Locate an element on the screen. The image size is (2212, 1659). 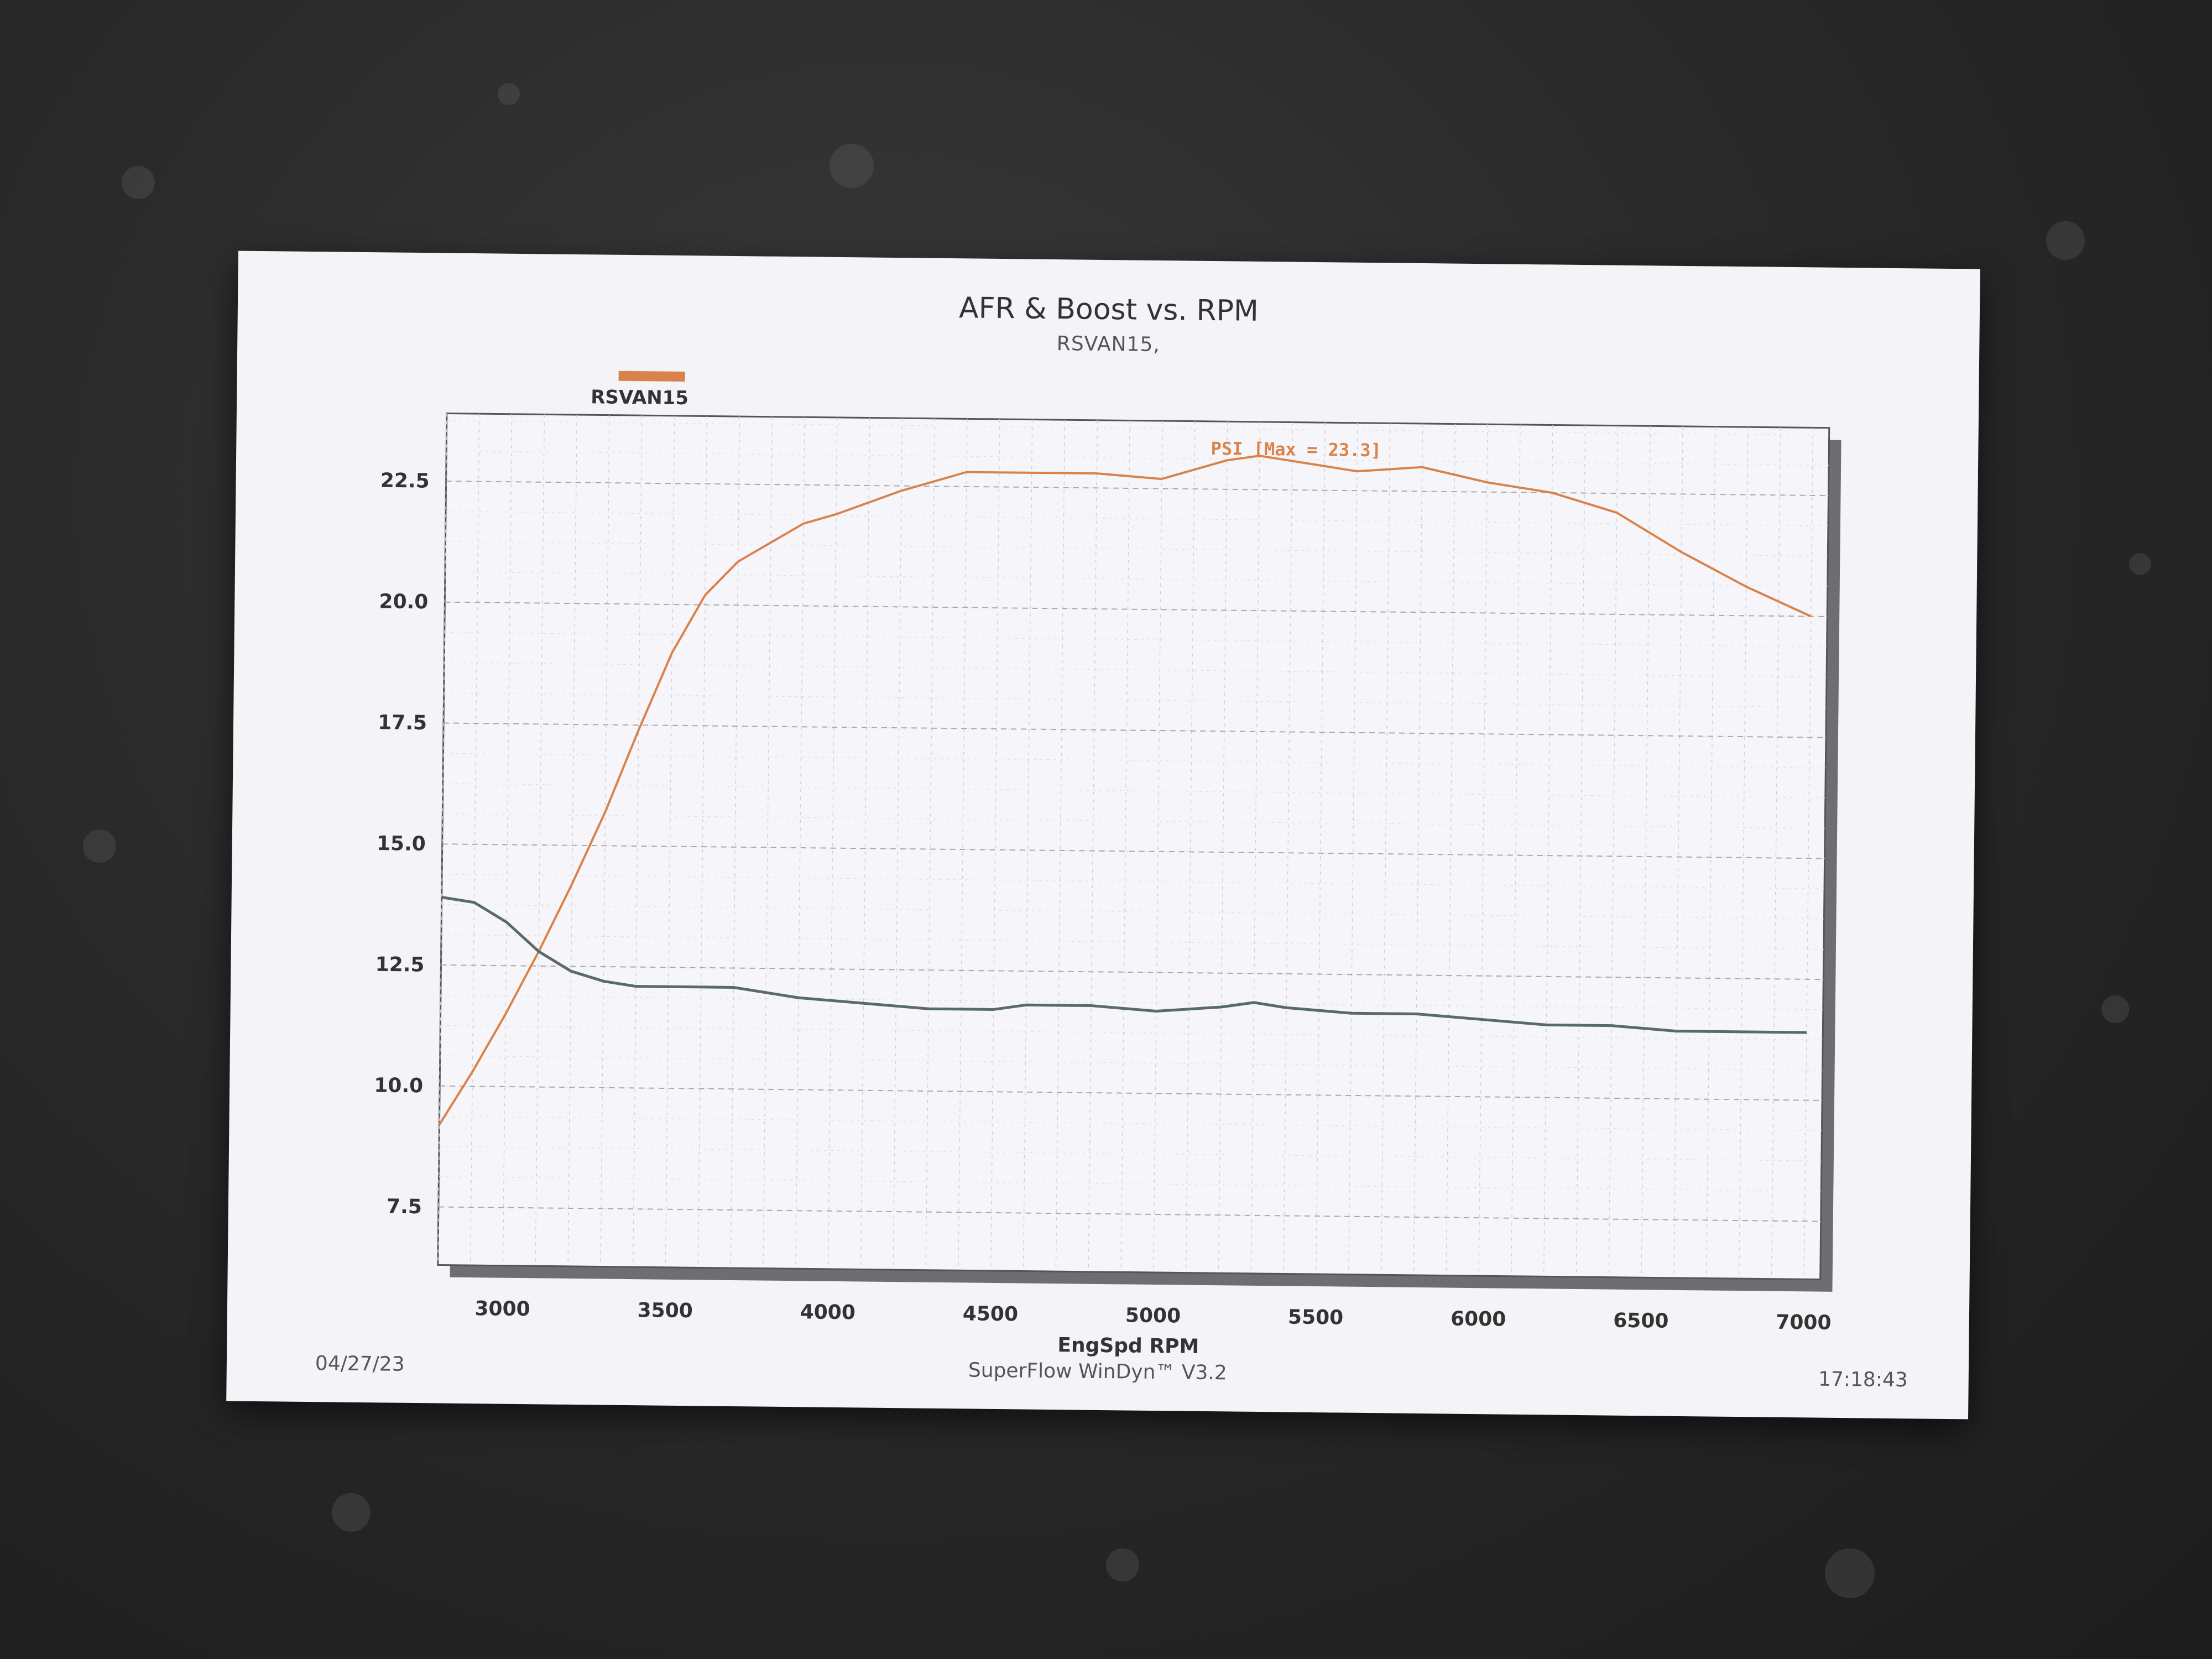
x-tick-label: 4500 is located at coordinates (991, 1314).